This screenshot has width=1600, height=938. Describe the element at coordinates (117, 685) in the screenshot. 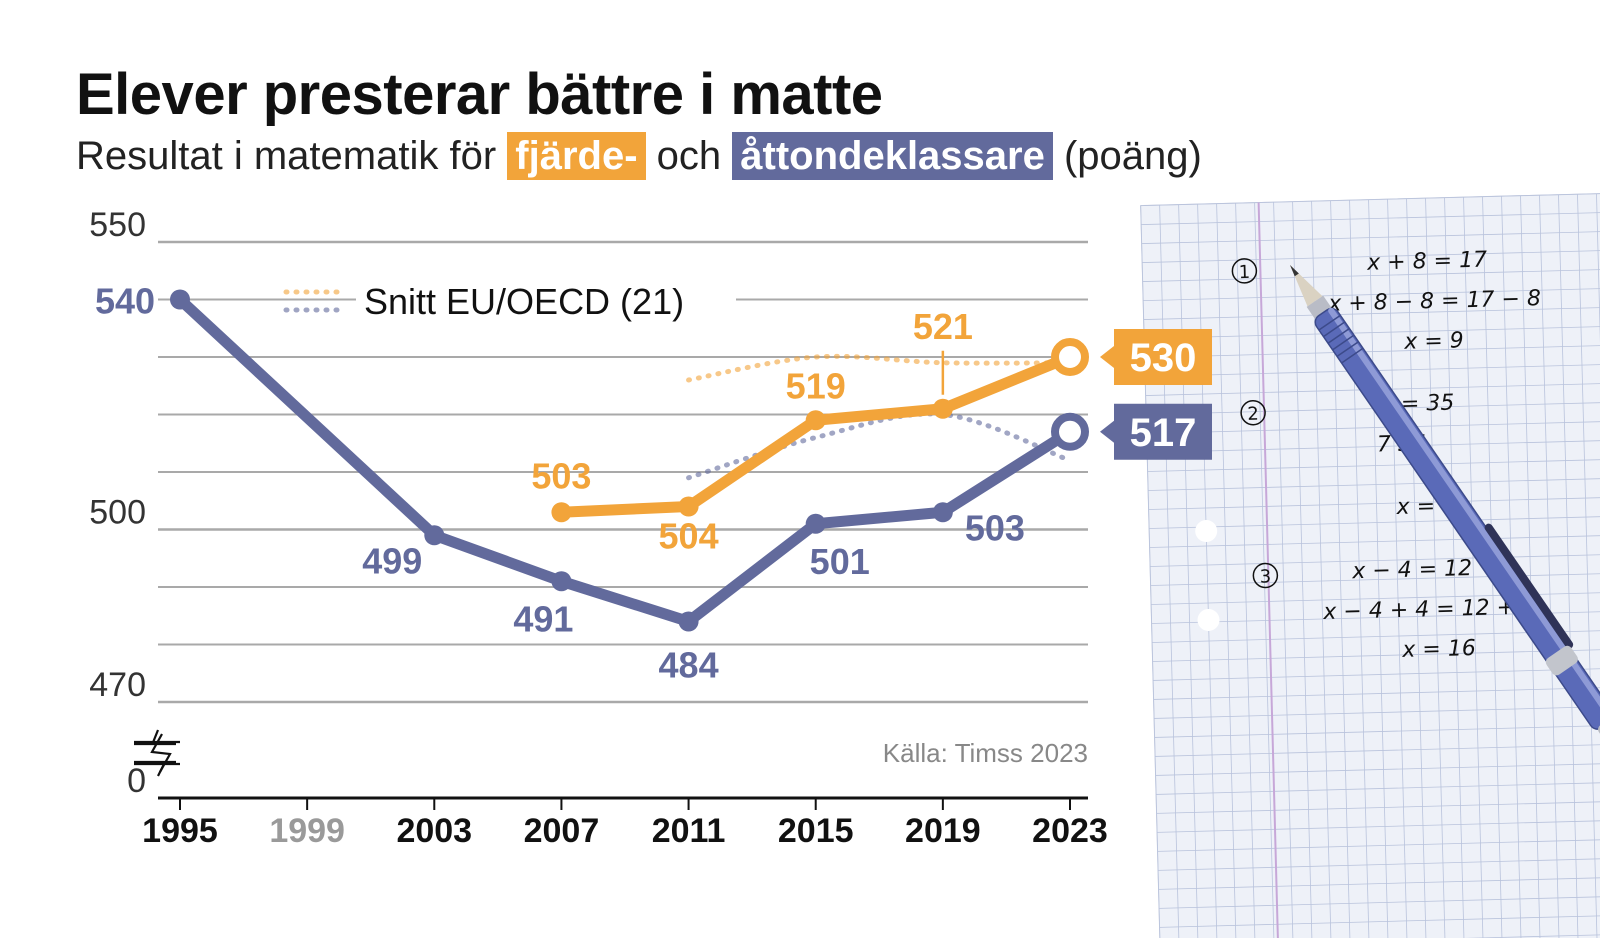

I see `y-tick-label: 470` at that location.